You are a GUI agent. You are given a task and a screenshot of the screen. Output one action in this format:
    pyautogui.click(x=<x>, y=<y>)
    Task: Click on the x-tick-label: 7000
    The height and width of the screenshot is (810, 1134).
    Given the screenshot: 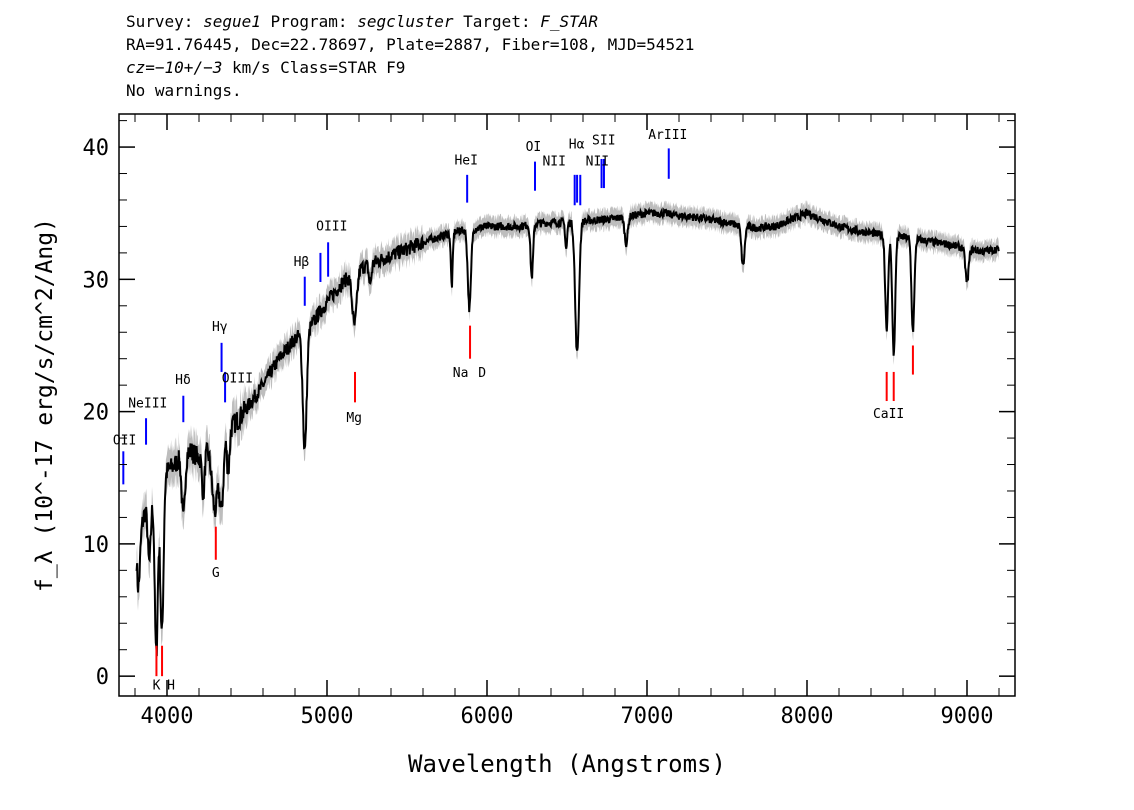 What is the action you would take?
    pyautogui.click(x=647, y=716)
    